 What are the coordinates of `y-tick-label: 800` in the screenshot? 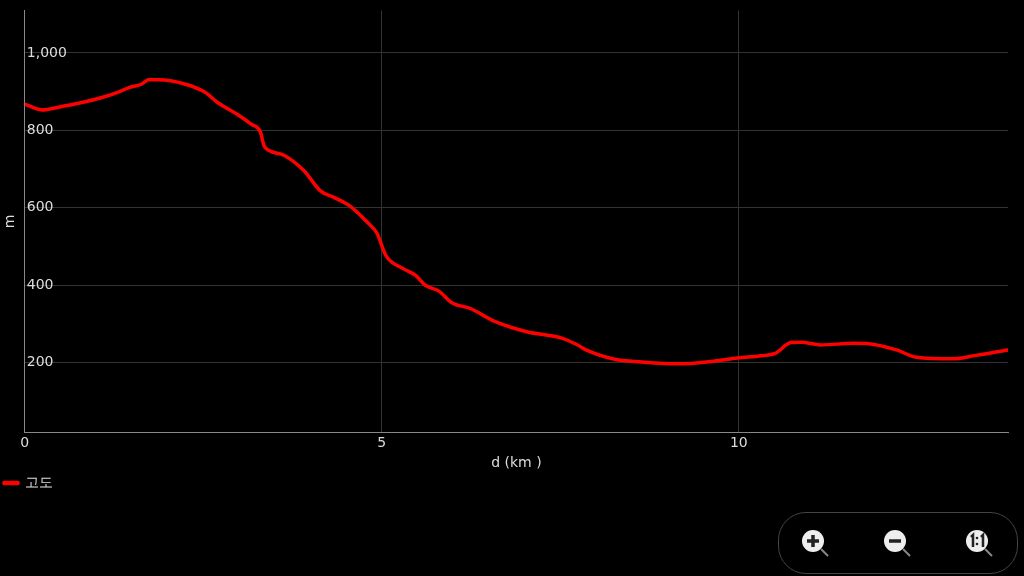 It's located at (40, 129).